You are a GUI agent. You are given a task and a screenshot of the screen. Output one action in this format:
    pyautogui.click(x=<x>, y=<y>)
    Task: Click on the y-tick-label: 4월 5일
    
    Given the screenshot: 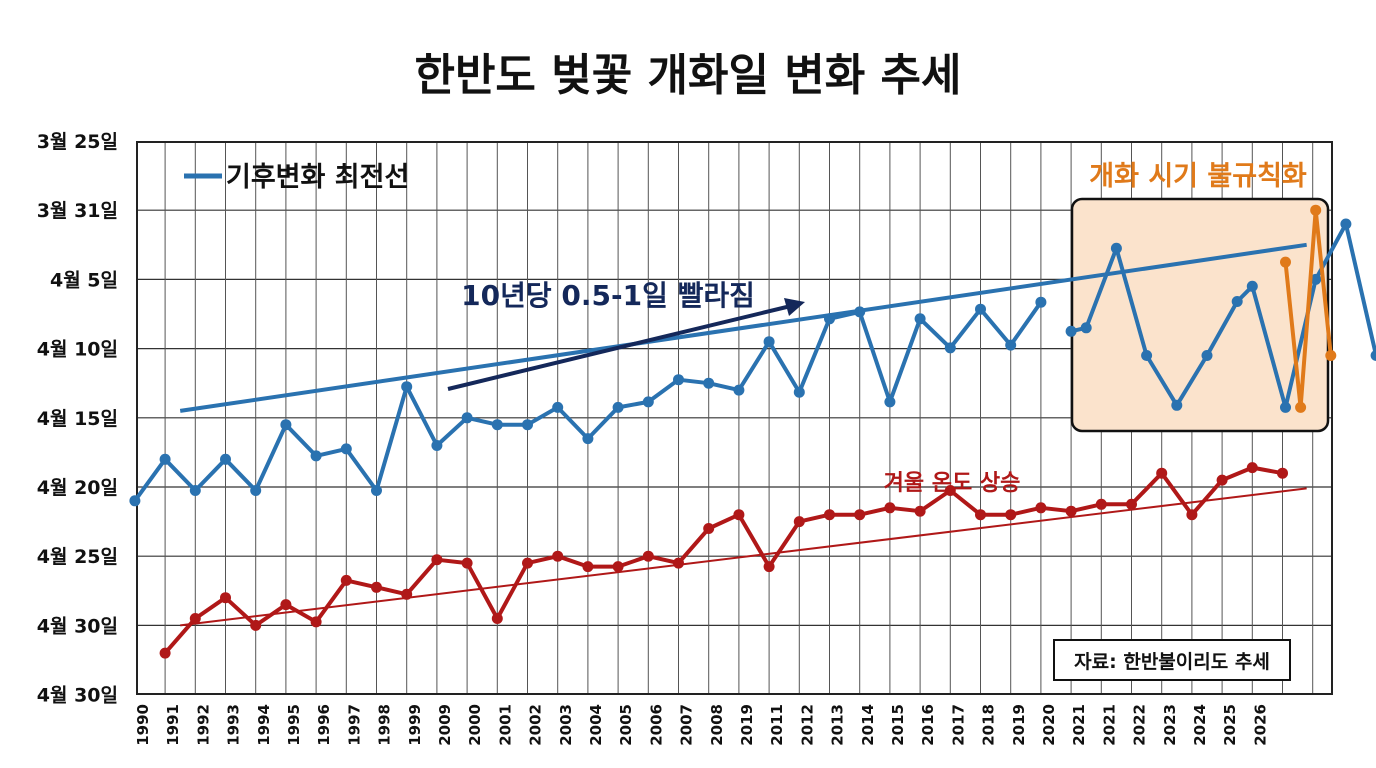 What is the action you would take?
    pyautogui.click(x=84, y=280)
    